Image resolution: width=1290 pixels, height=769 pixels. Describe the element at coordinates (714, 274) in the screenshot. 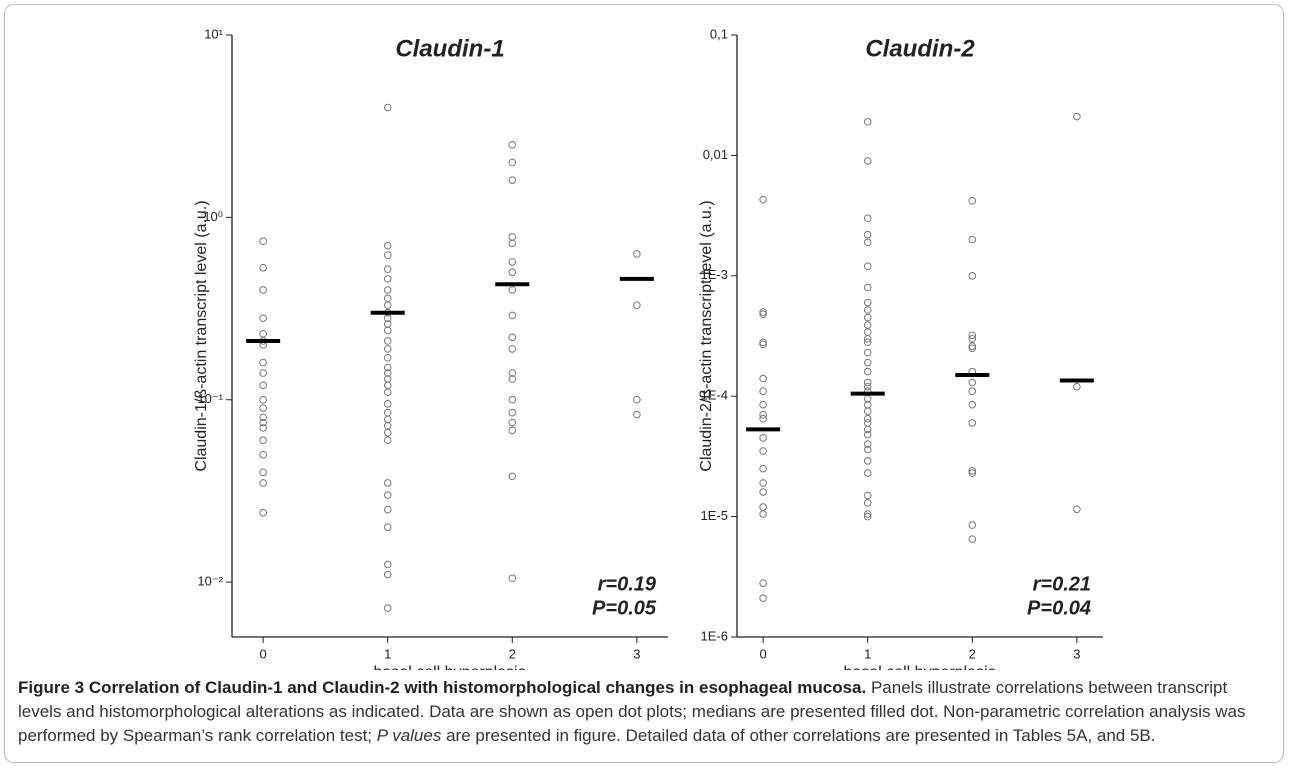

I see `y-tick-label: 1E-3` at that location.